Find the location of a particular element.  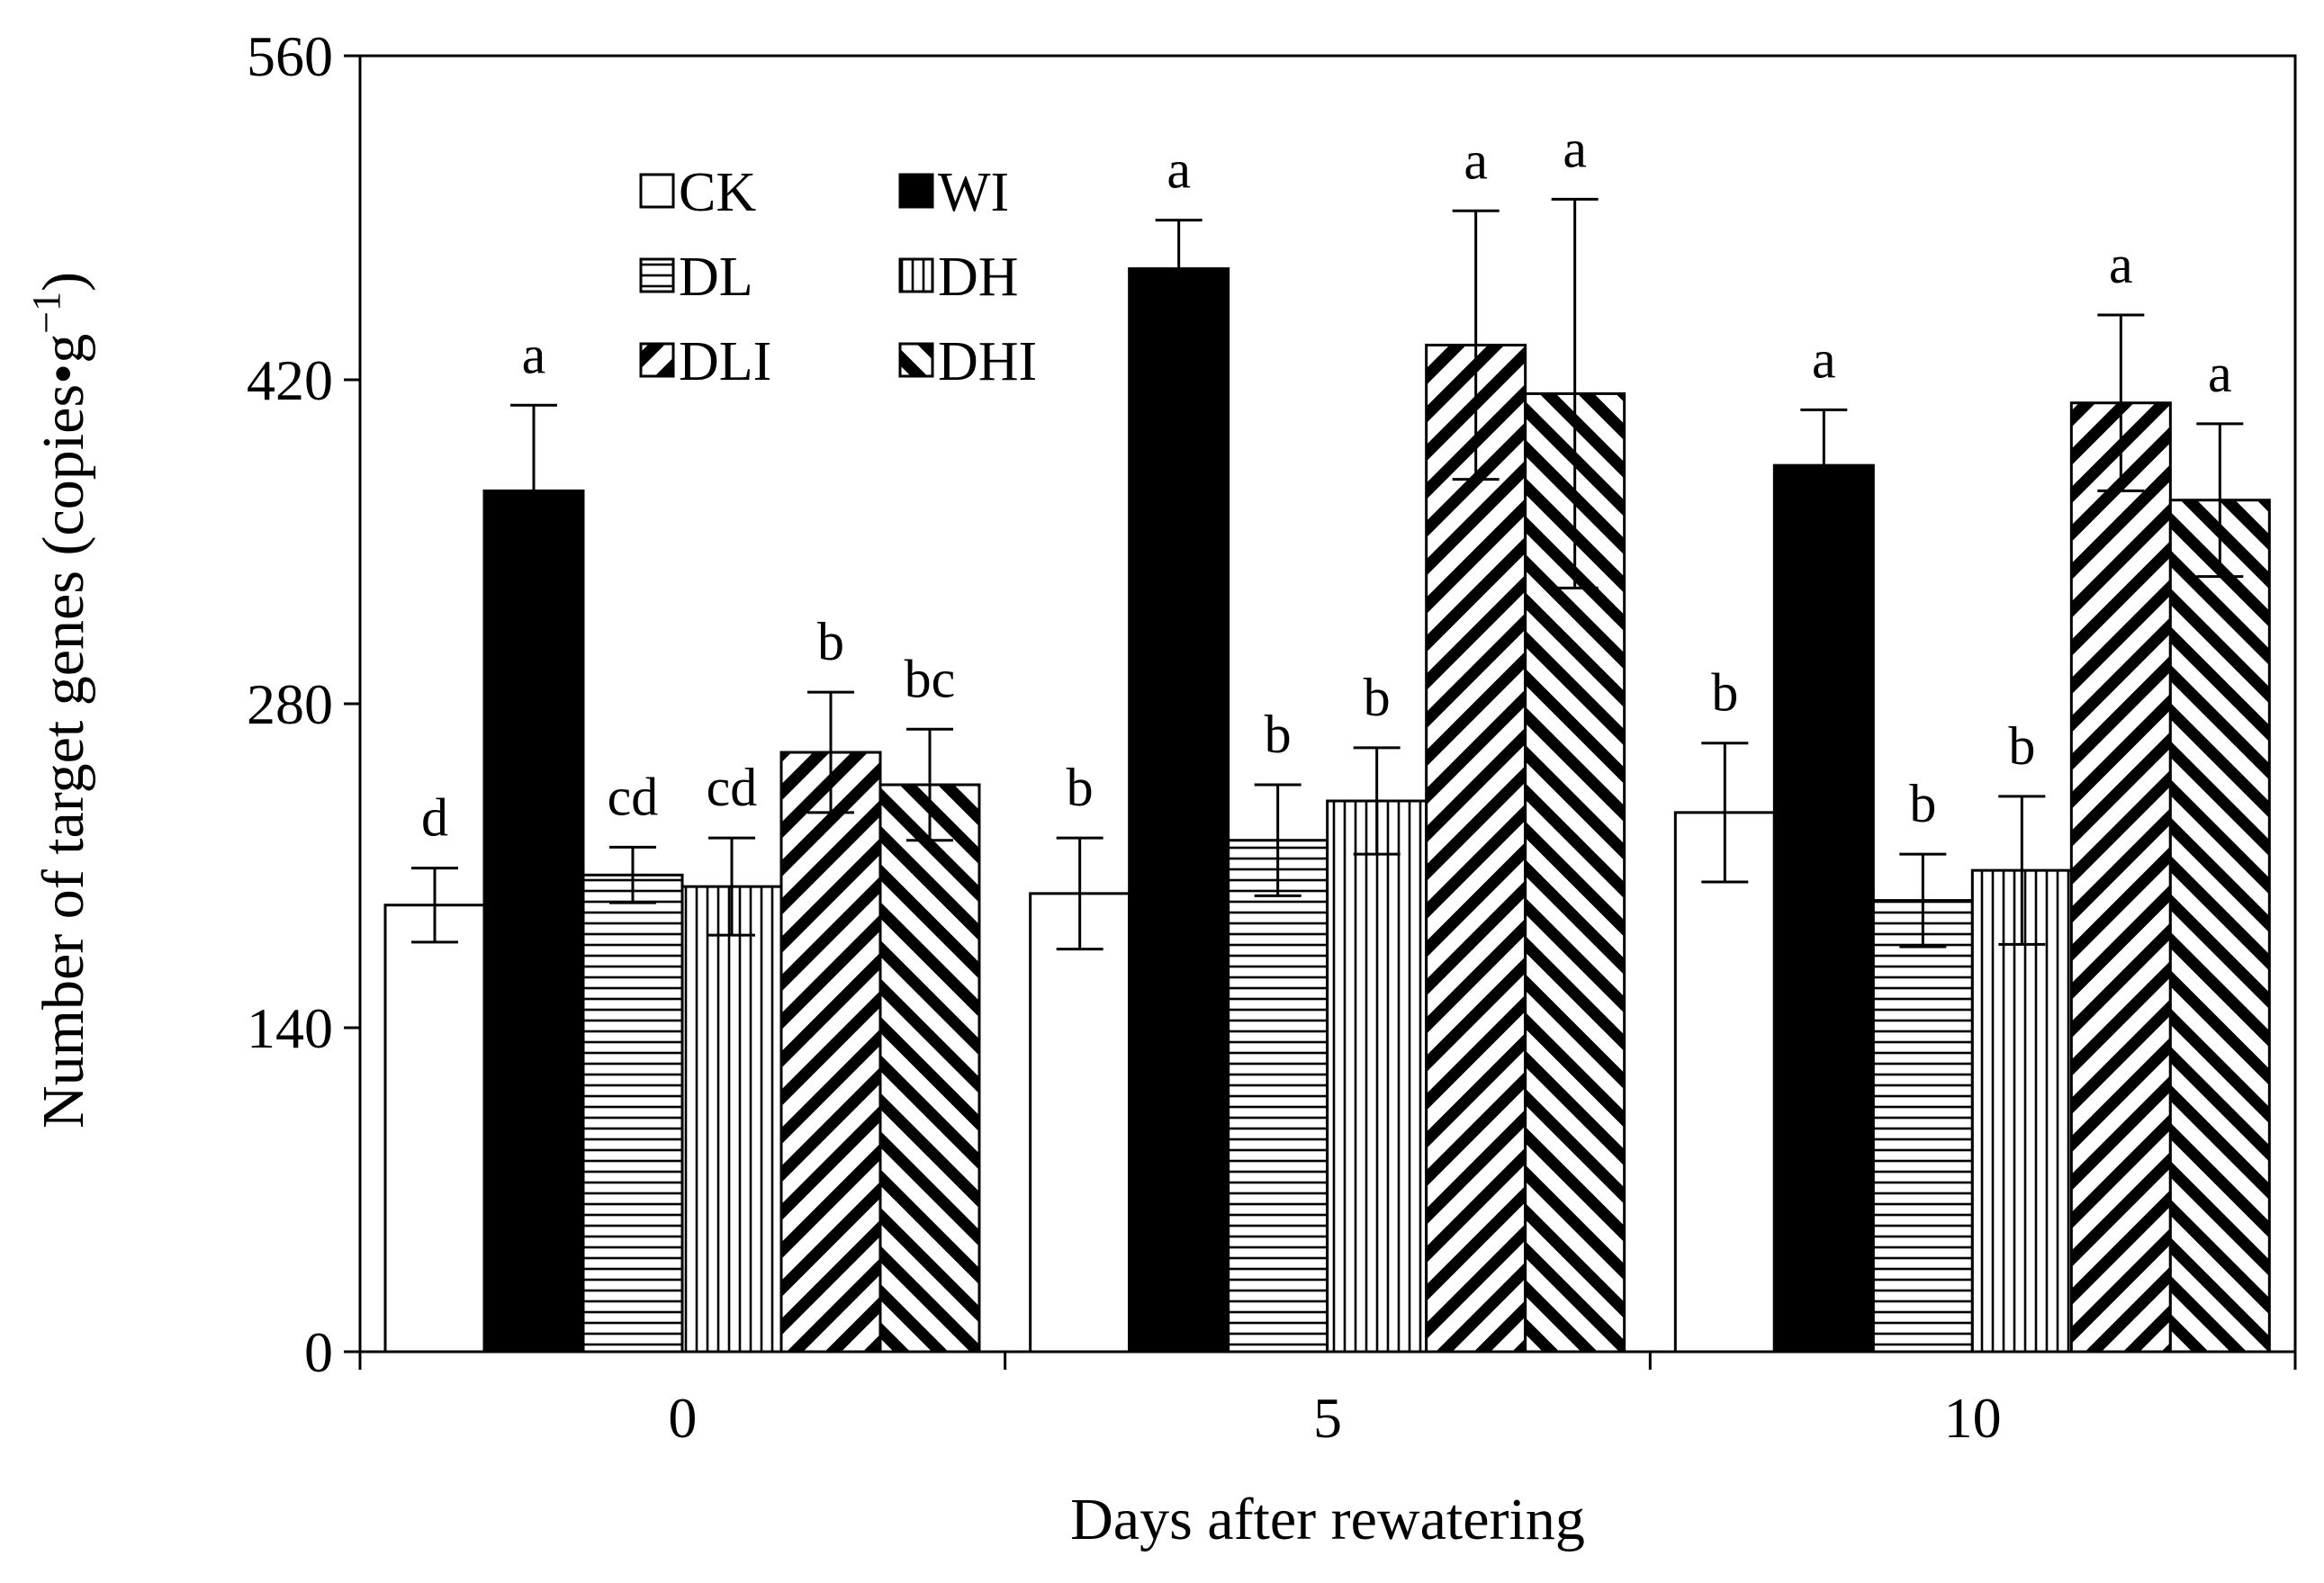

significance-letter-wi-day-5: a is located at coordinates (1179, 170).